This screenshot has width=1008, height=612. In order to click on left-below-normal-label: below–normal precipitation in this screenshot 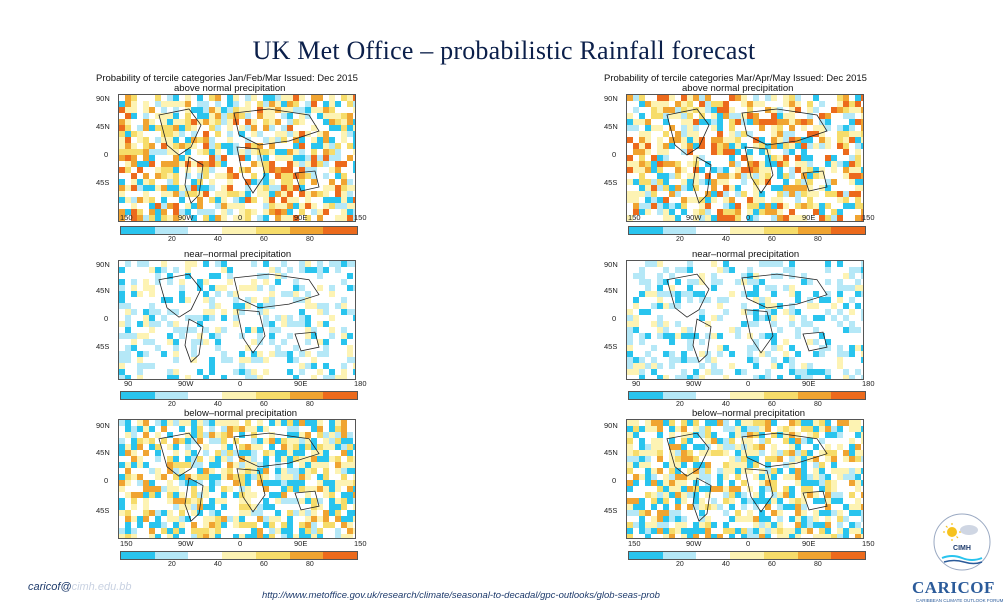, I will do `click(241, 413)`.